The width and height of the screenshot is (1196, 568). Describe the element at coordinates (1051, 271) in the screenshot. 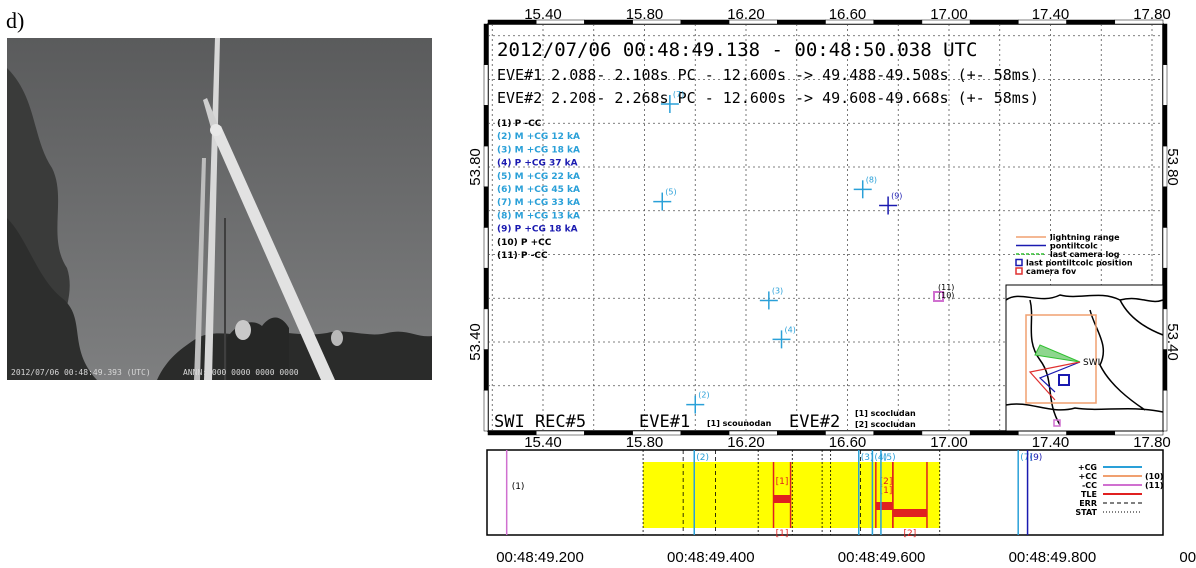

I see `map-legend-label: camera fov` at that location.